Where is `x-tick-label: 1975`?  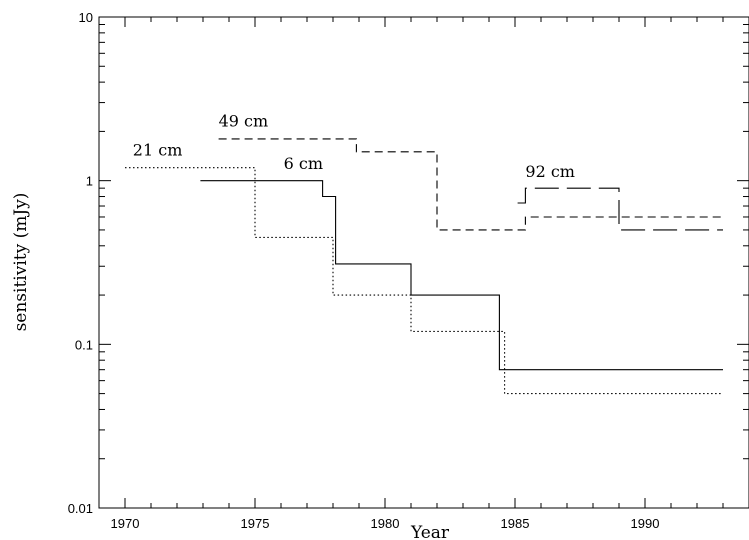 x-tick-label: 1975 is located at coordinates (255, 523).